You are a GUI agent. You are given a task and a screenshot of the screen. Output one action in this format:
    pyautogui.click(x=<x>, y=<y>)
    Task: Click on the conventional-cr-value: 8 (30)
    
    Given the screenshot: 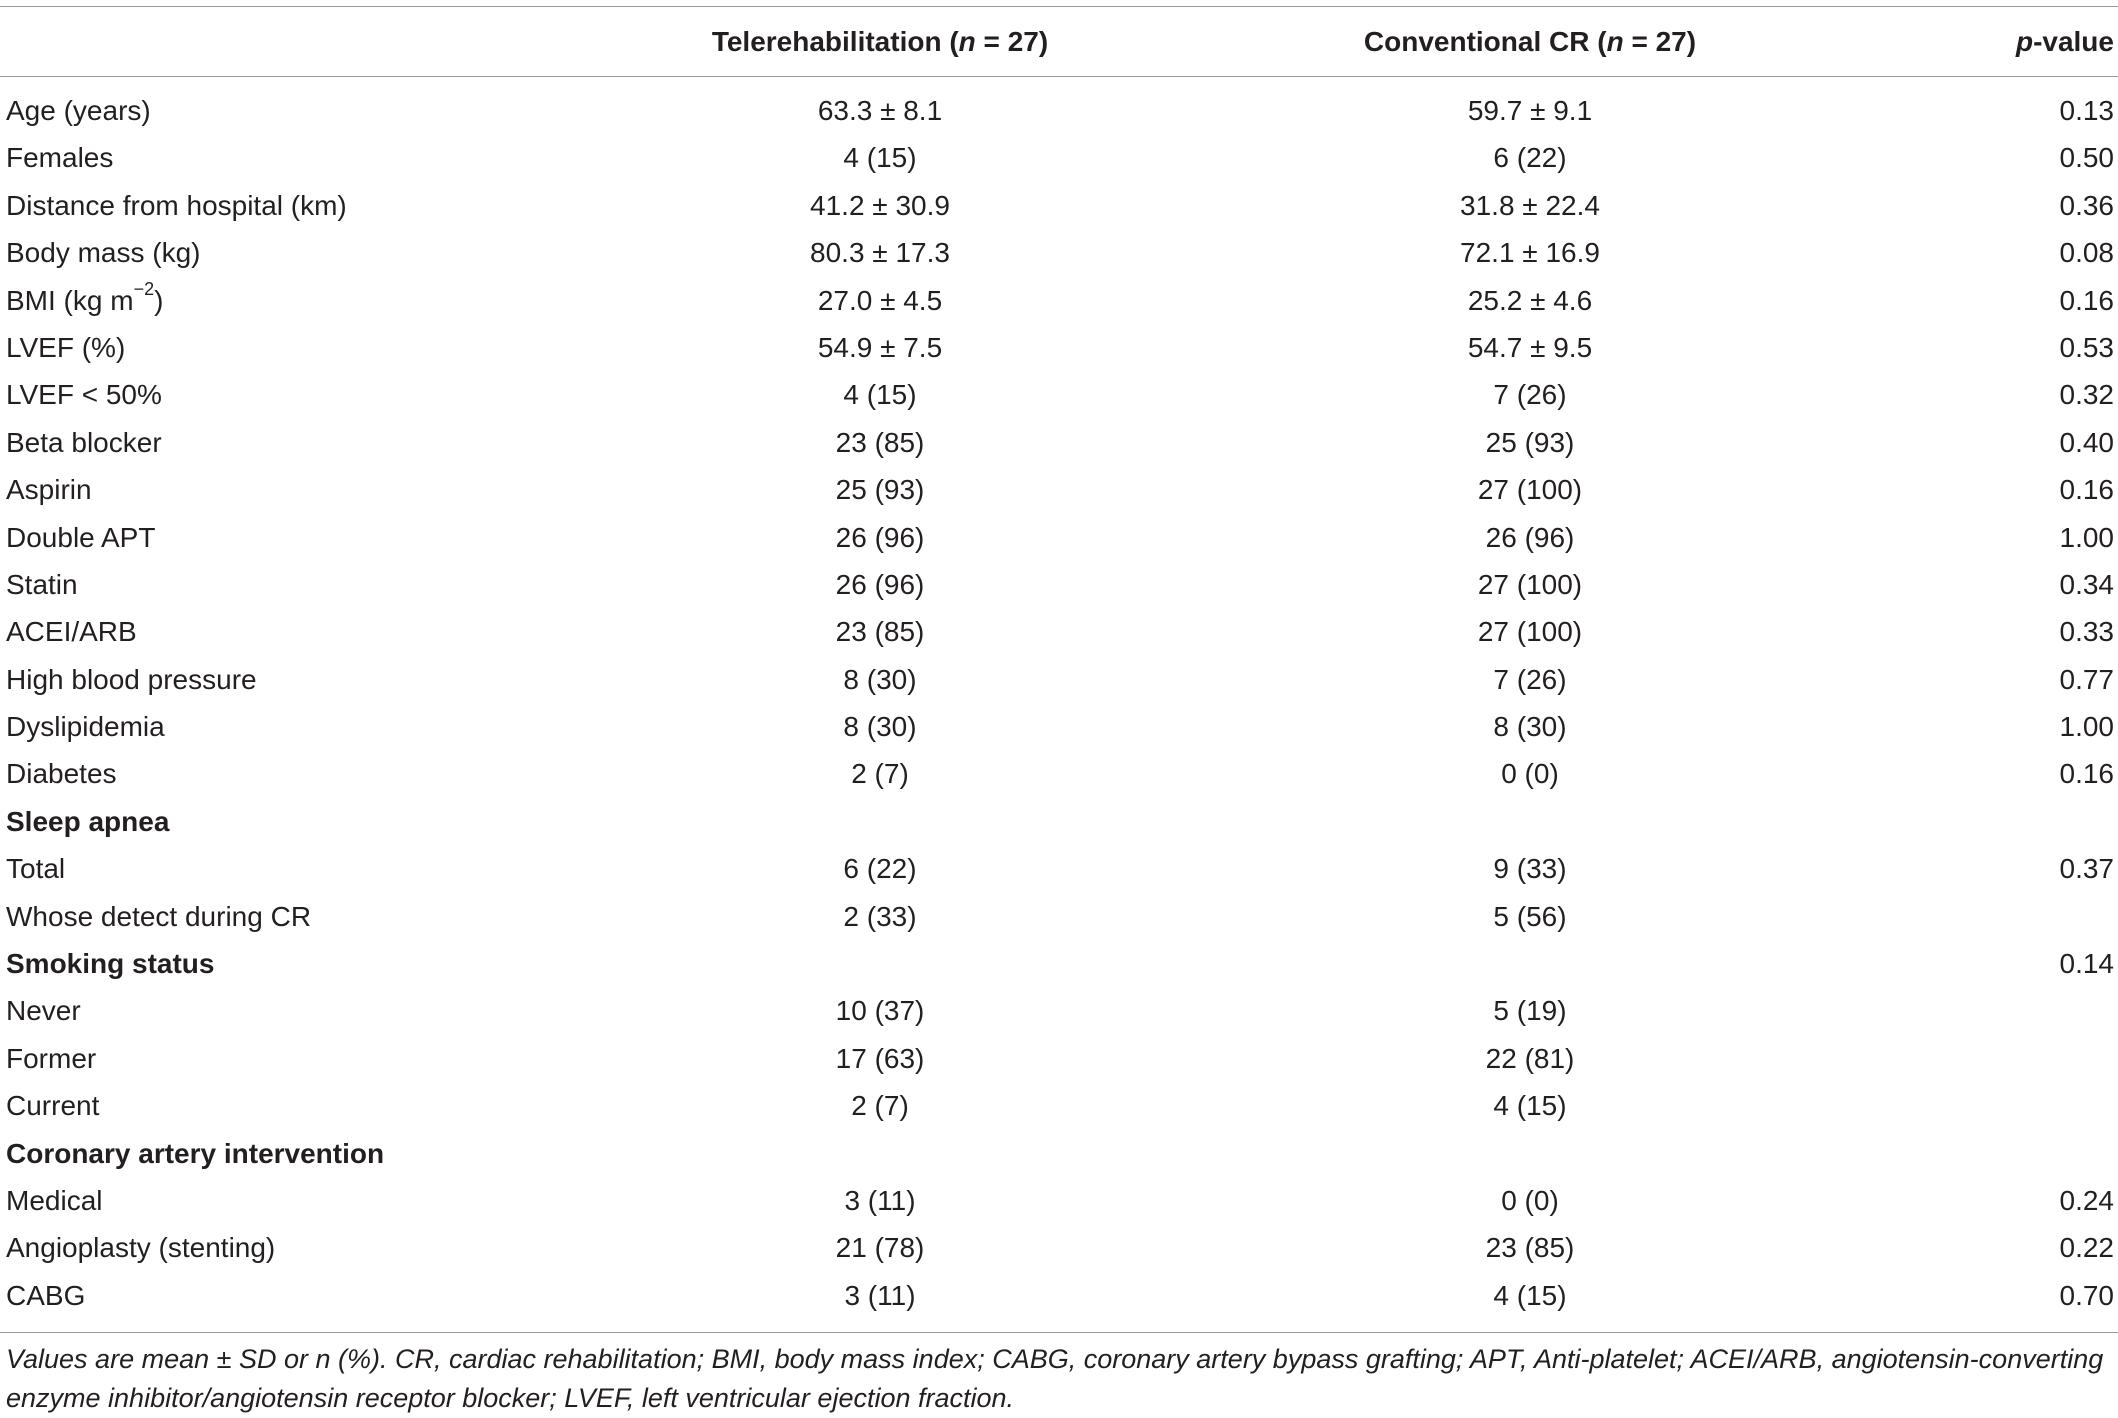 What is the action you would take?
    pyautogui.click(x=1530, y=727)
    